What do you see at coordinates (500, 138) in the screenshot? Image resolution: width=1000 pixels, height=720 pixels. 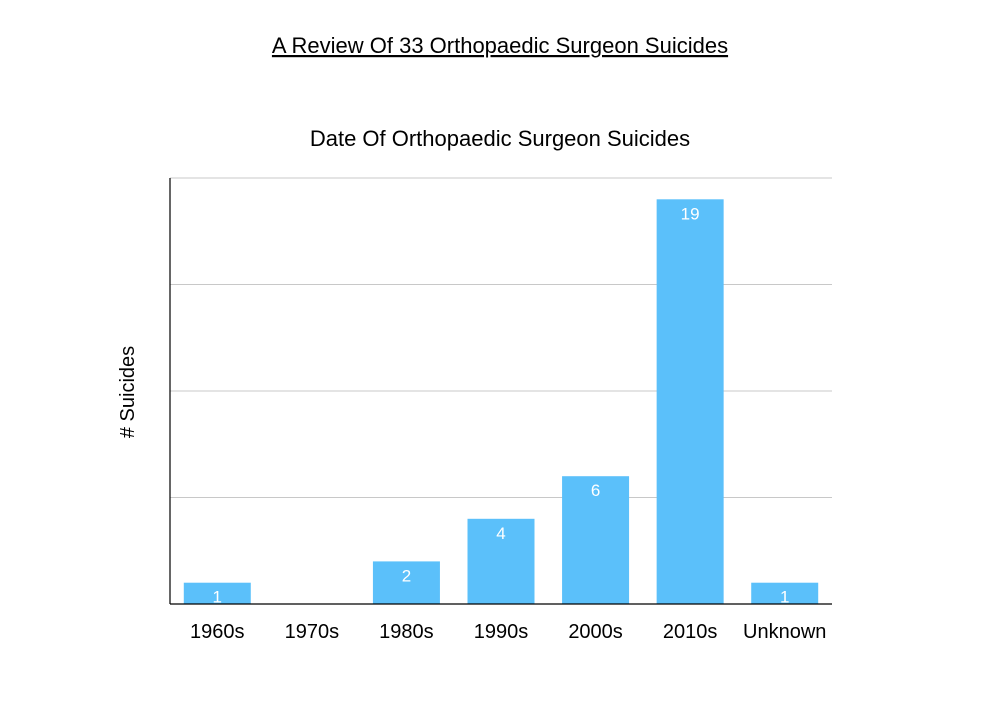 I see `chart-title: Date Of Orthopaedic Surgeon Suicides` at bounding box center [500, 138].